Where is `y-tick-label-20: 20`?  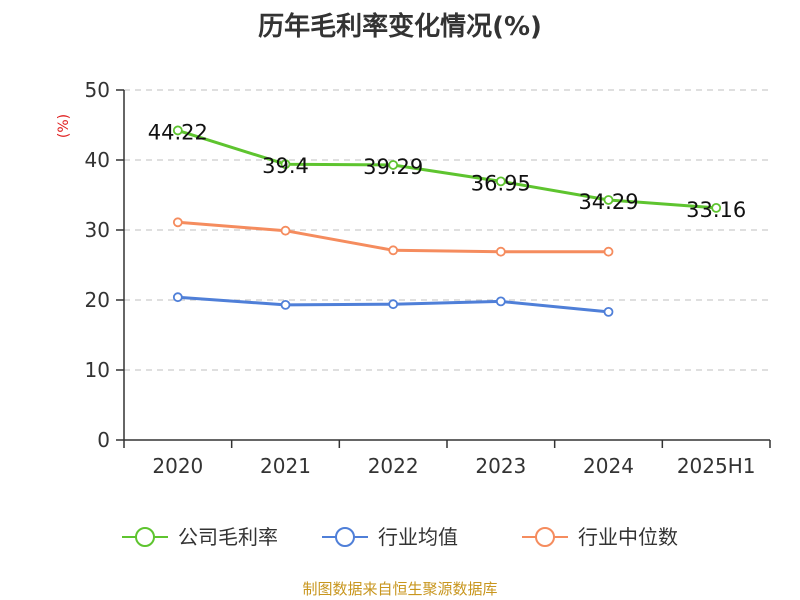
y-tick-label-20: 20 is located at coordinates (97, 300).